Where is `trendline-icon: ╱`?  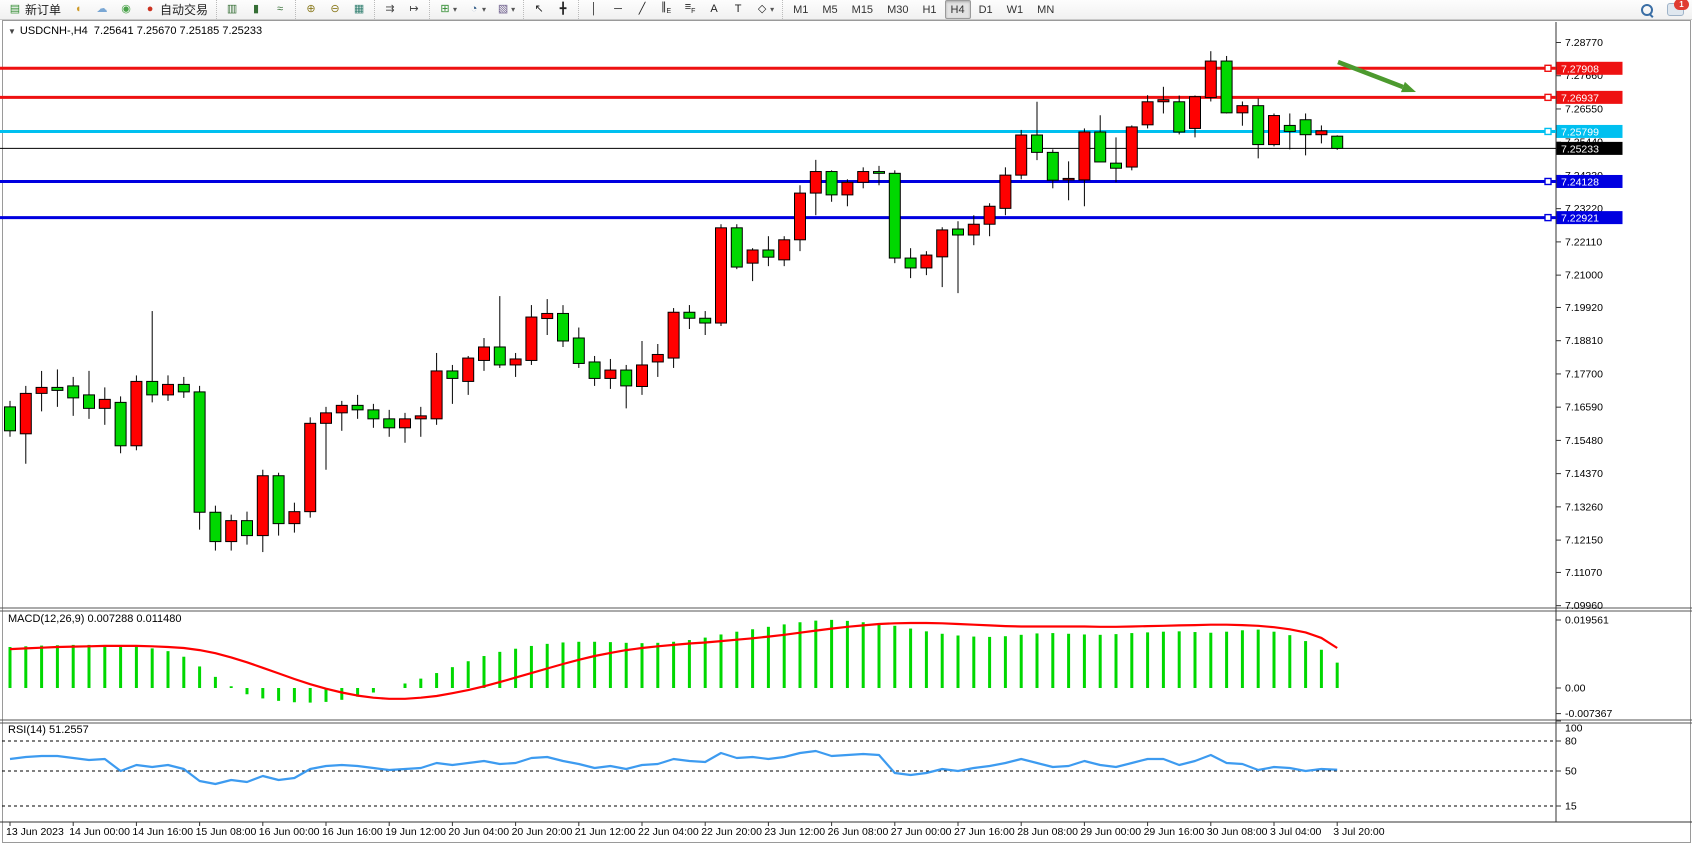 trendline-icon: ╱ is located at coordinates (642, 9).